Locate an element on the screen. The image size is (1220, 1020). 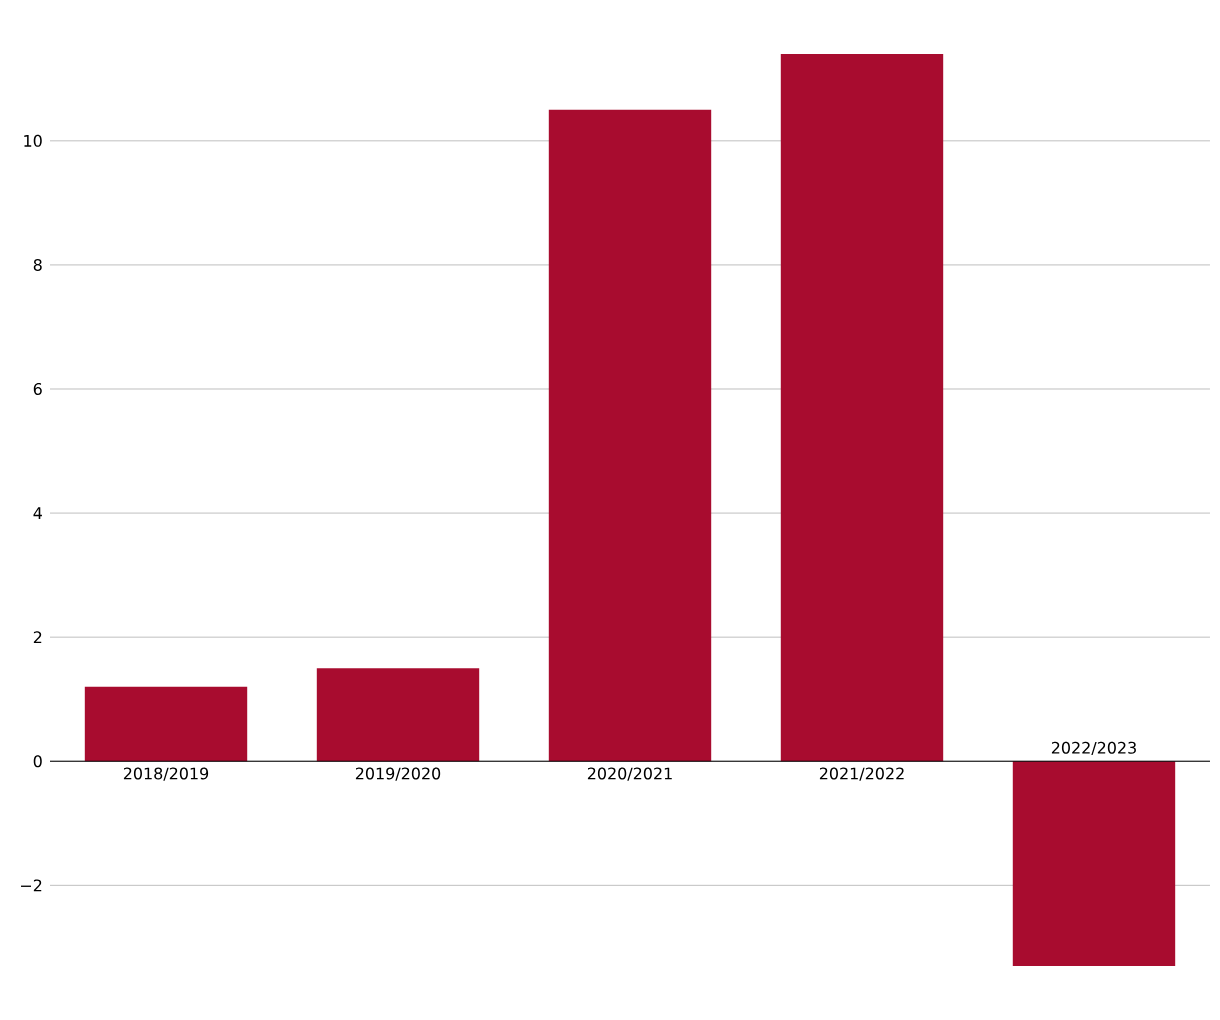
y-tick-label: 6 is located at coordinates (37, 389).